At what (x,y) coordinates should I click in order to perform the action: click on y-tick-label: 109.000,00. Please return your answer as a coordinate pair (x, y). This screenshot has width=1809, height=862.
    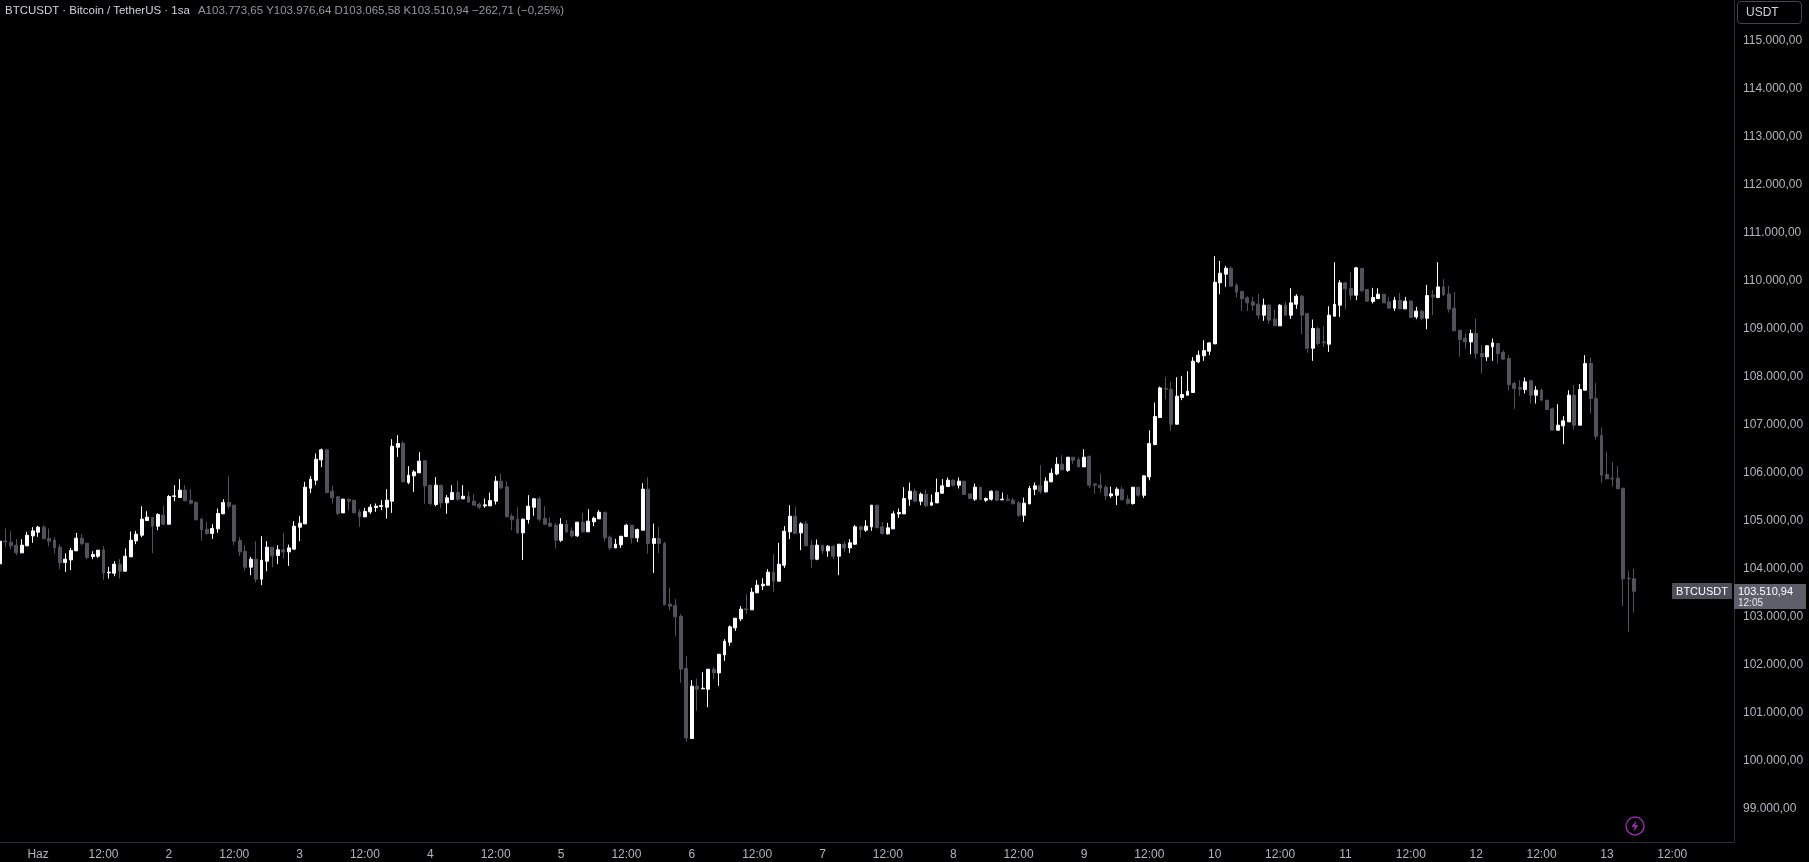
    Looking at the image, I should click on (1773, 327).